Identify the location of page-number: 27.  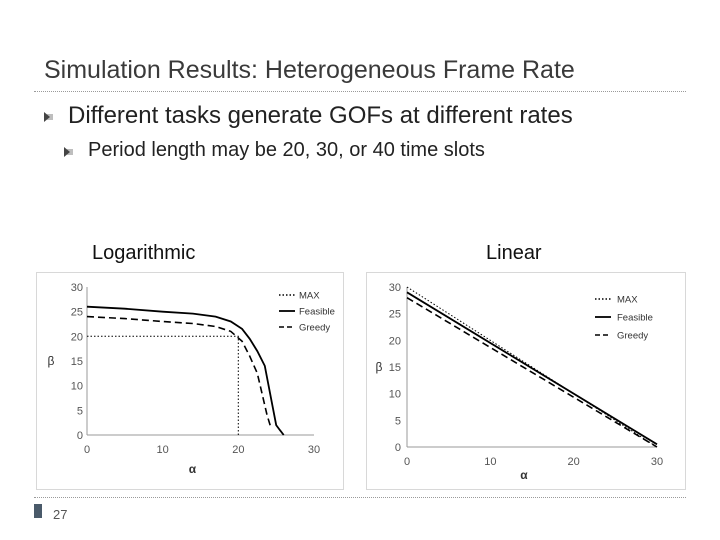
(60, 514).